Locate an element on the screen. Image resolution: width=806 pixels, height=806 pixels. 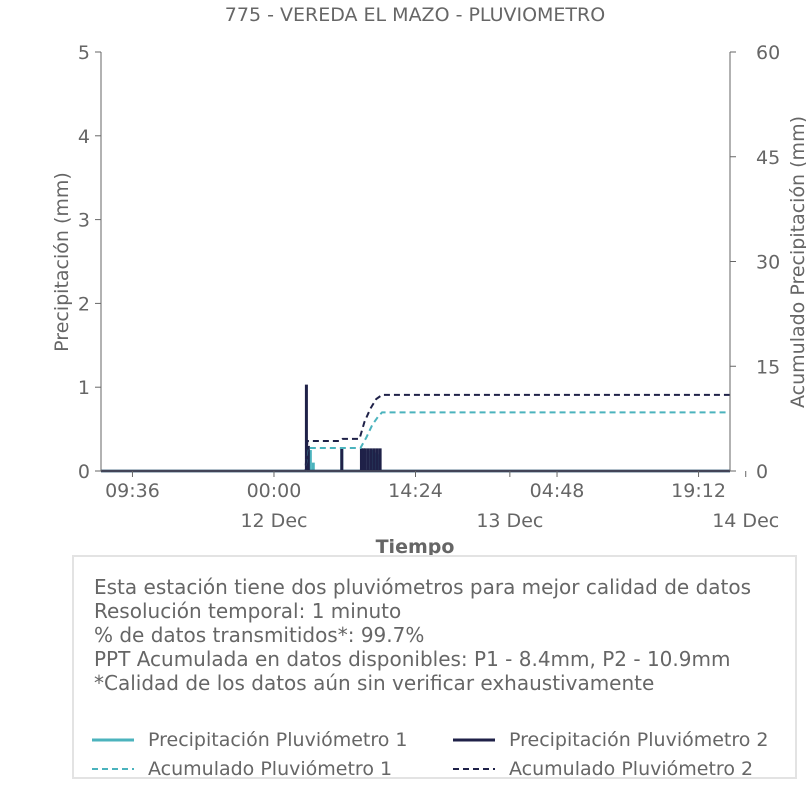
info-line-resolution: Resolución temporal: 1 minuto is located at coordinates (248, 611).